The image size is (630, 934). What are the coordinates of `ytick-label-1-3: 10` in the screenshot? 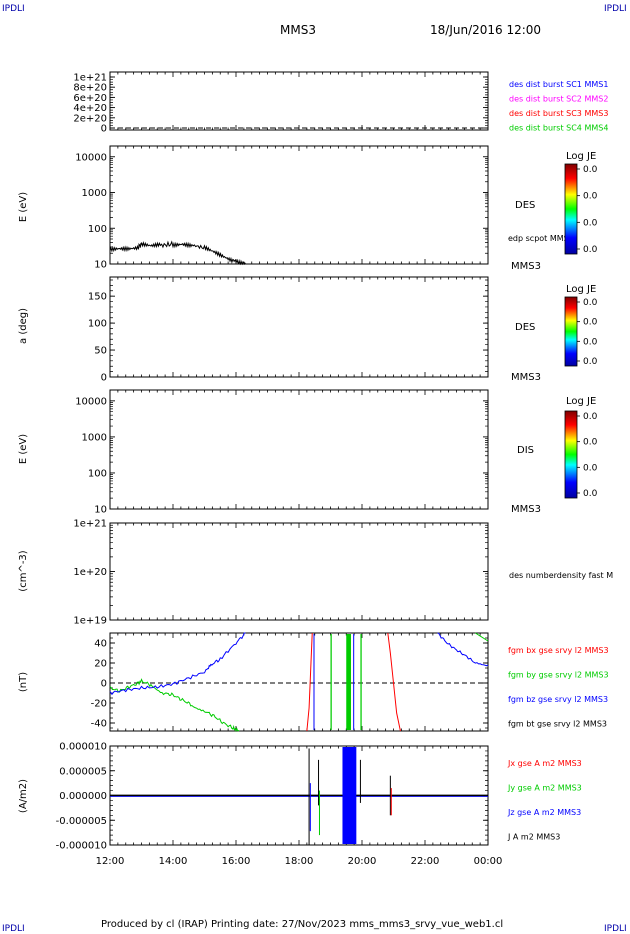 It's located at (100, 265).